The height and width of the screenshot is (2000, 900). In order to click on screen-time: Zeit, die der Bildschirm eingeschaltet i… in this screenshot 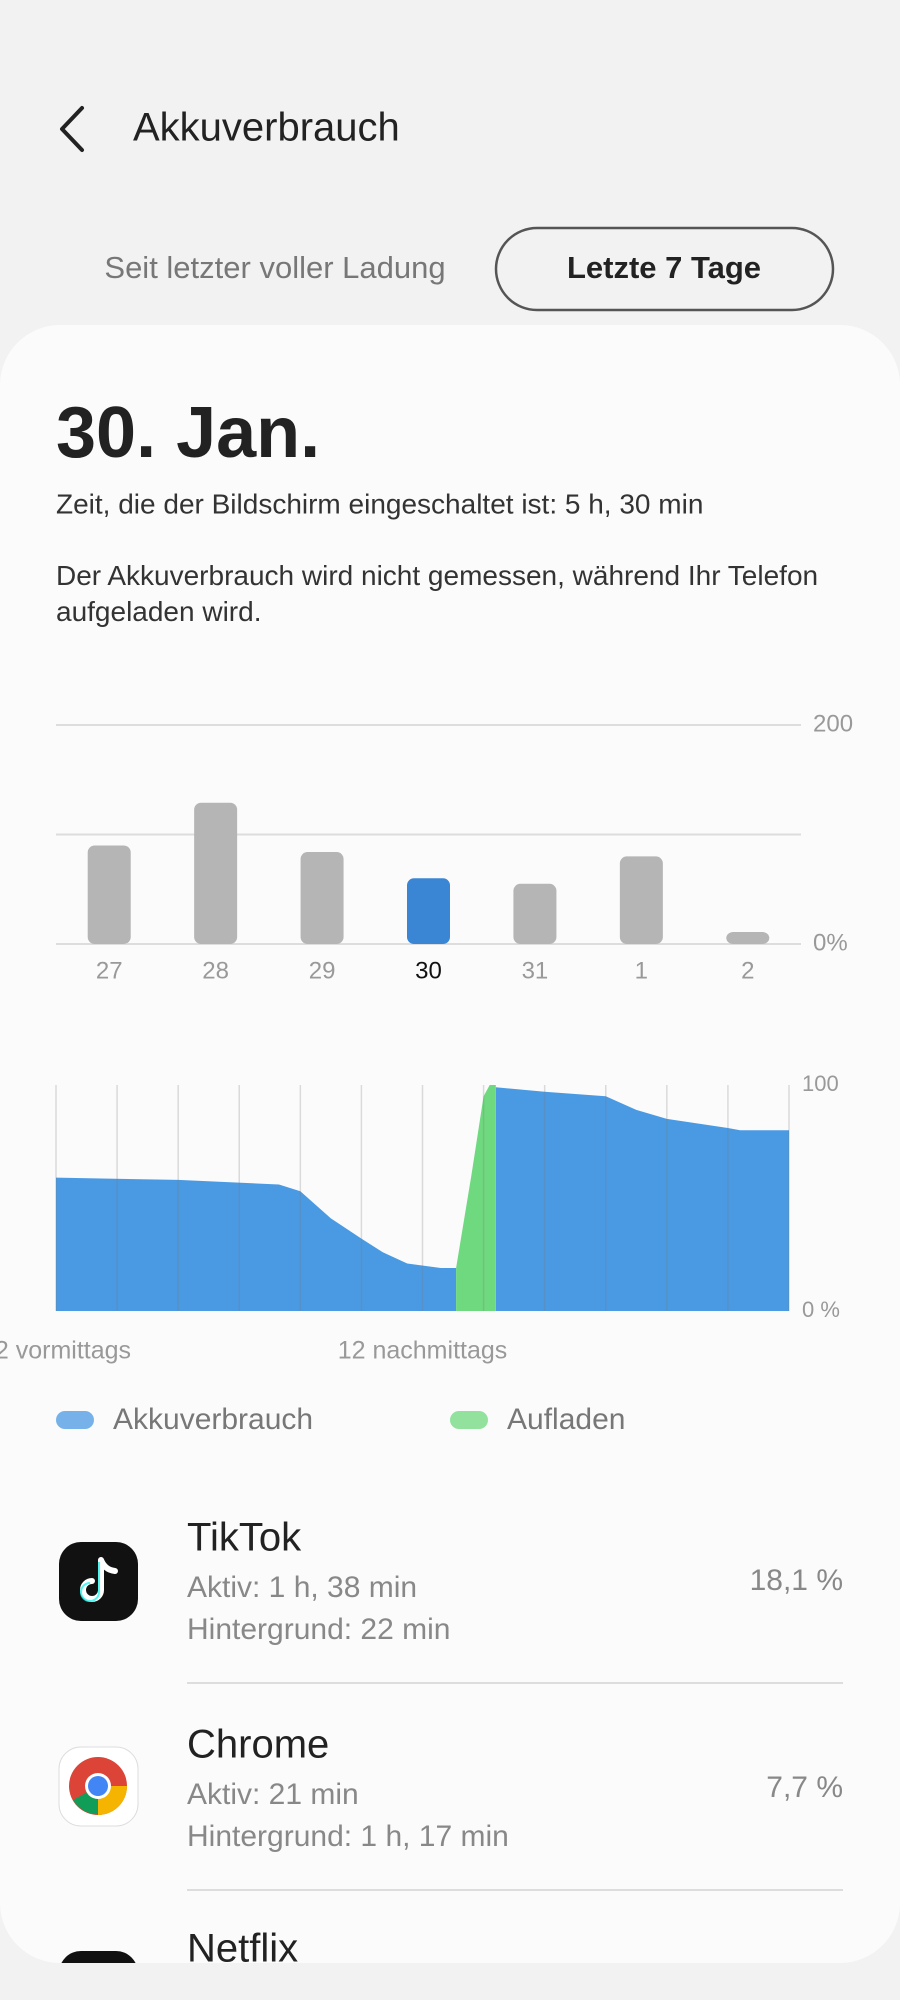, I will do `click(379, 503)`.